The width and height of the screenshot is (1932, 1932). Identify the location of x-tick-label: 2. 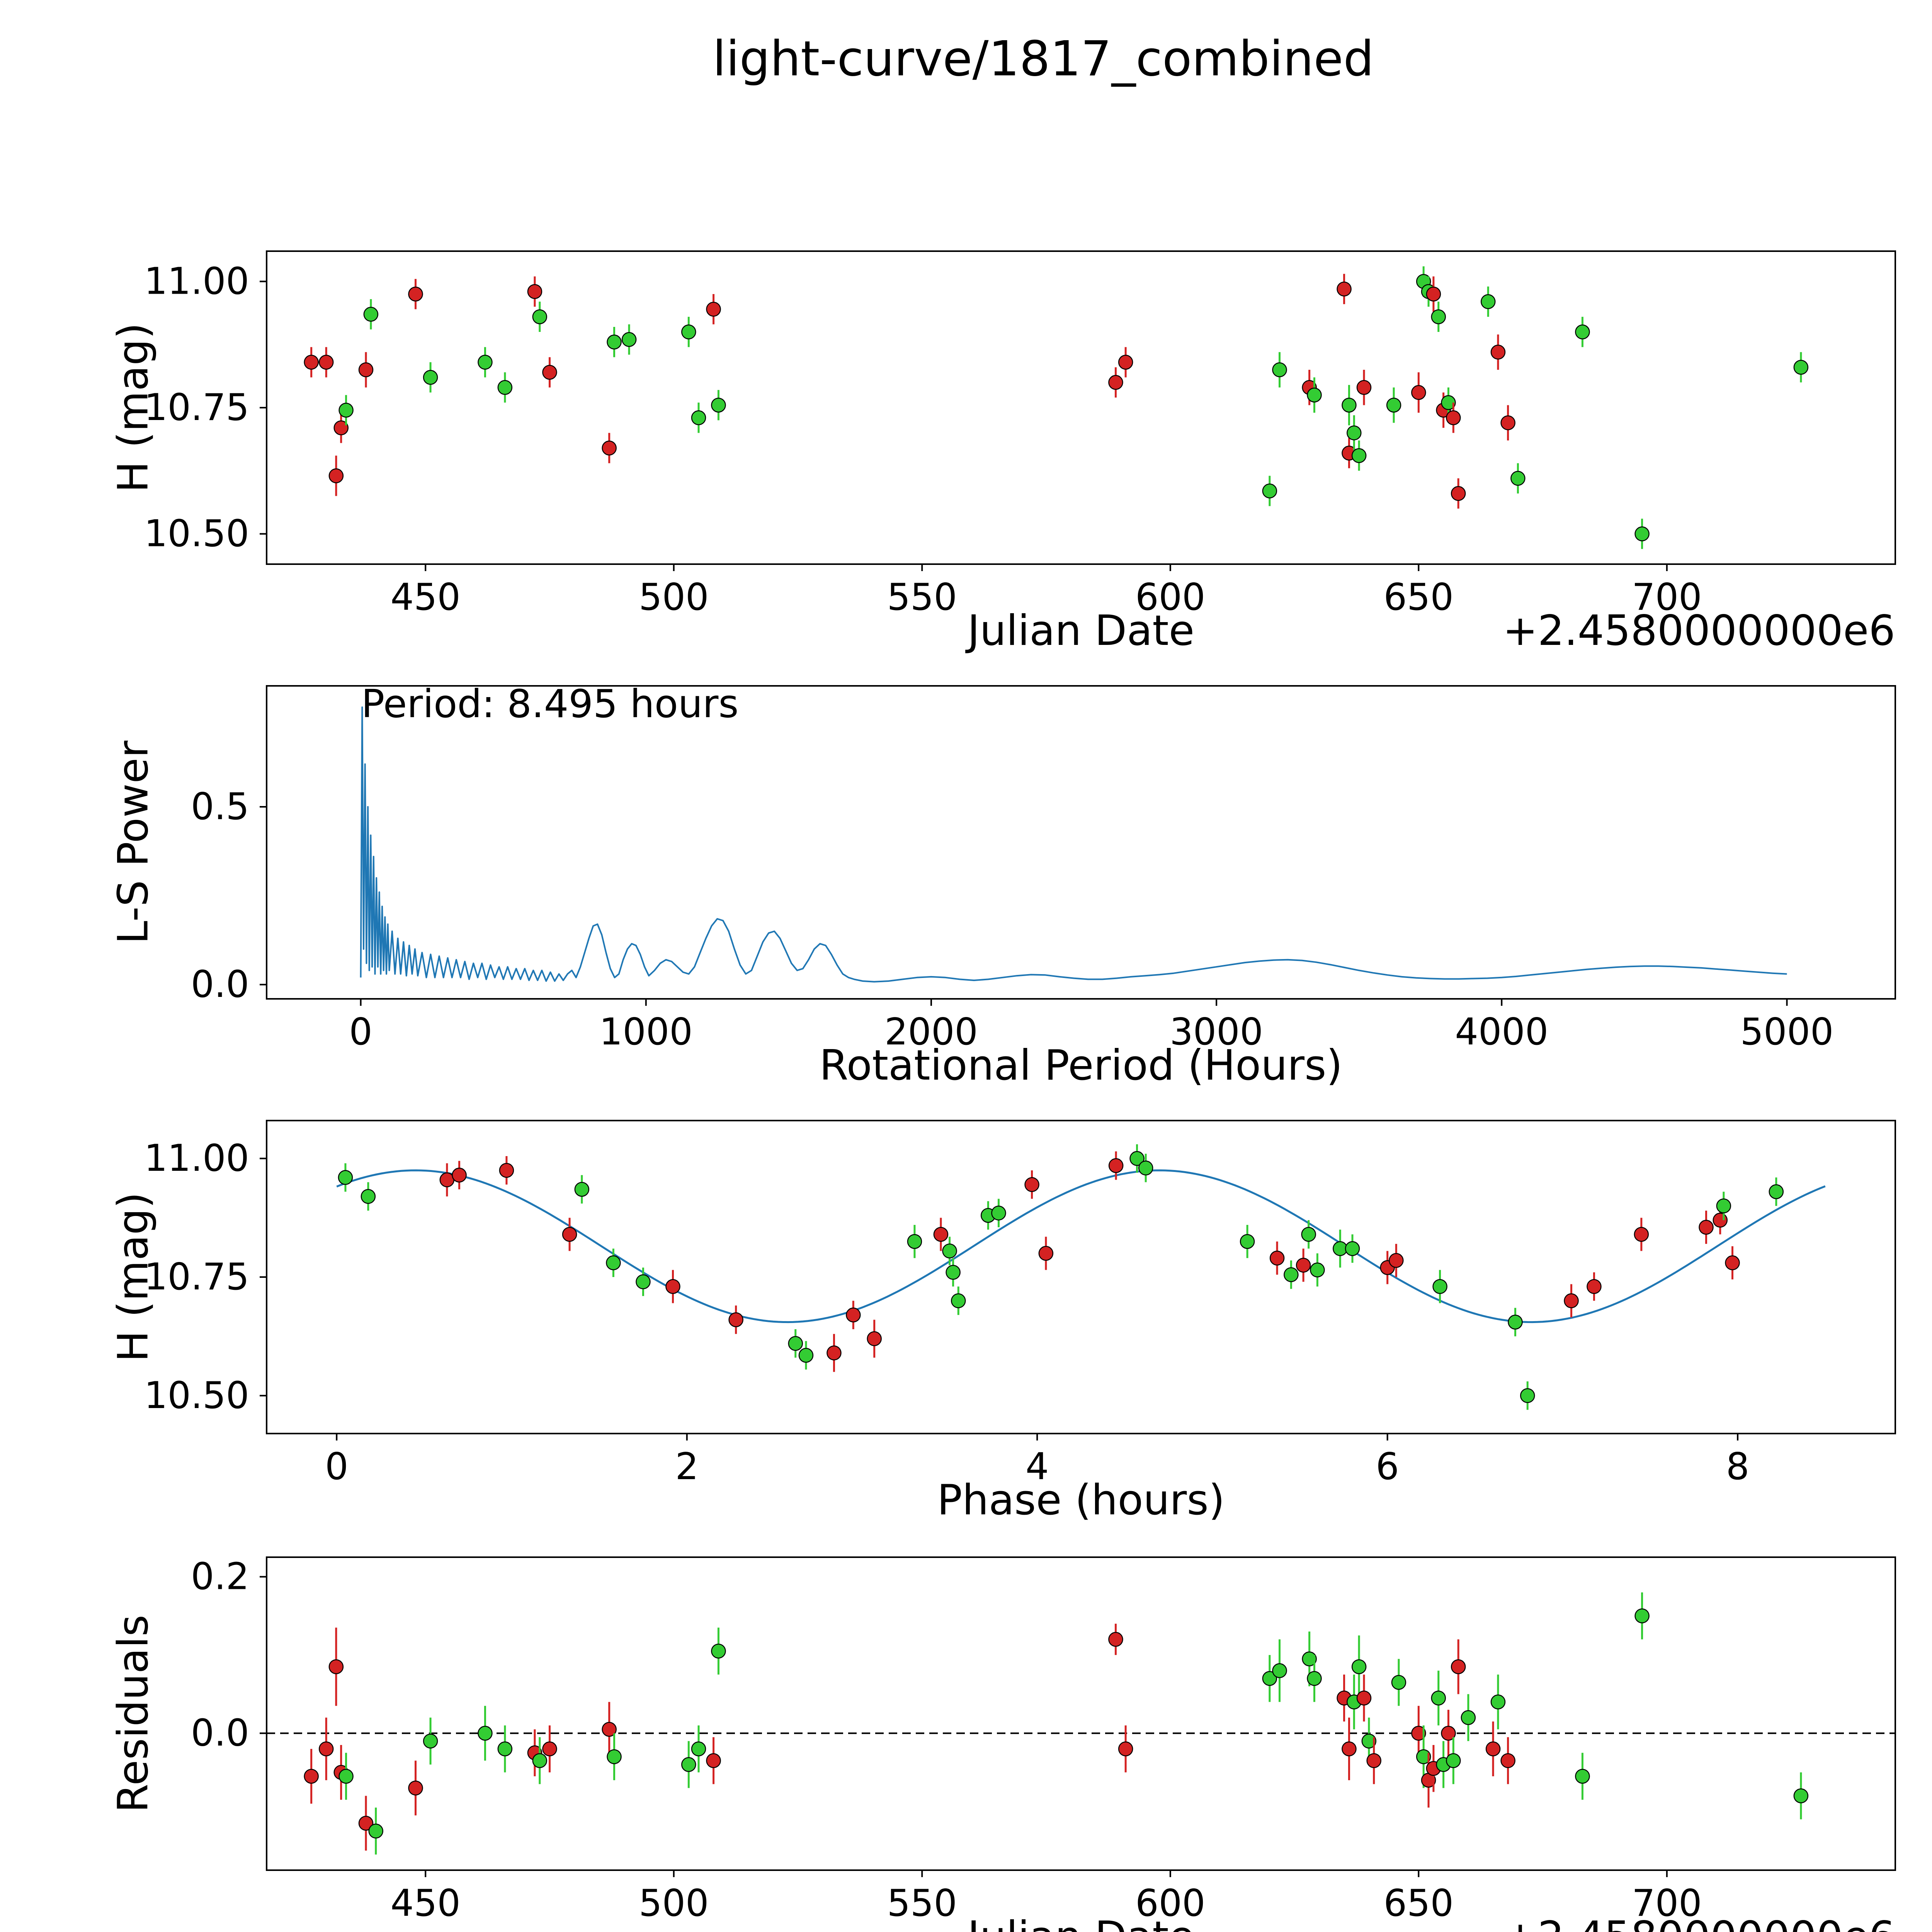
(687, 1467).